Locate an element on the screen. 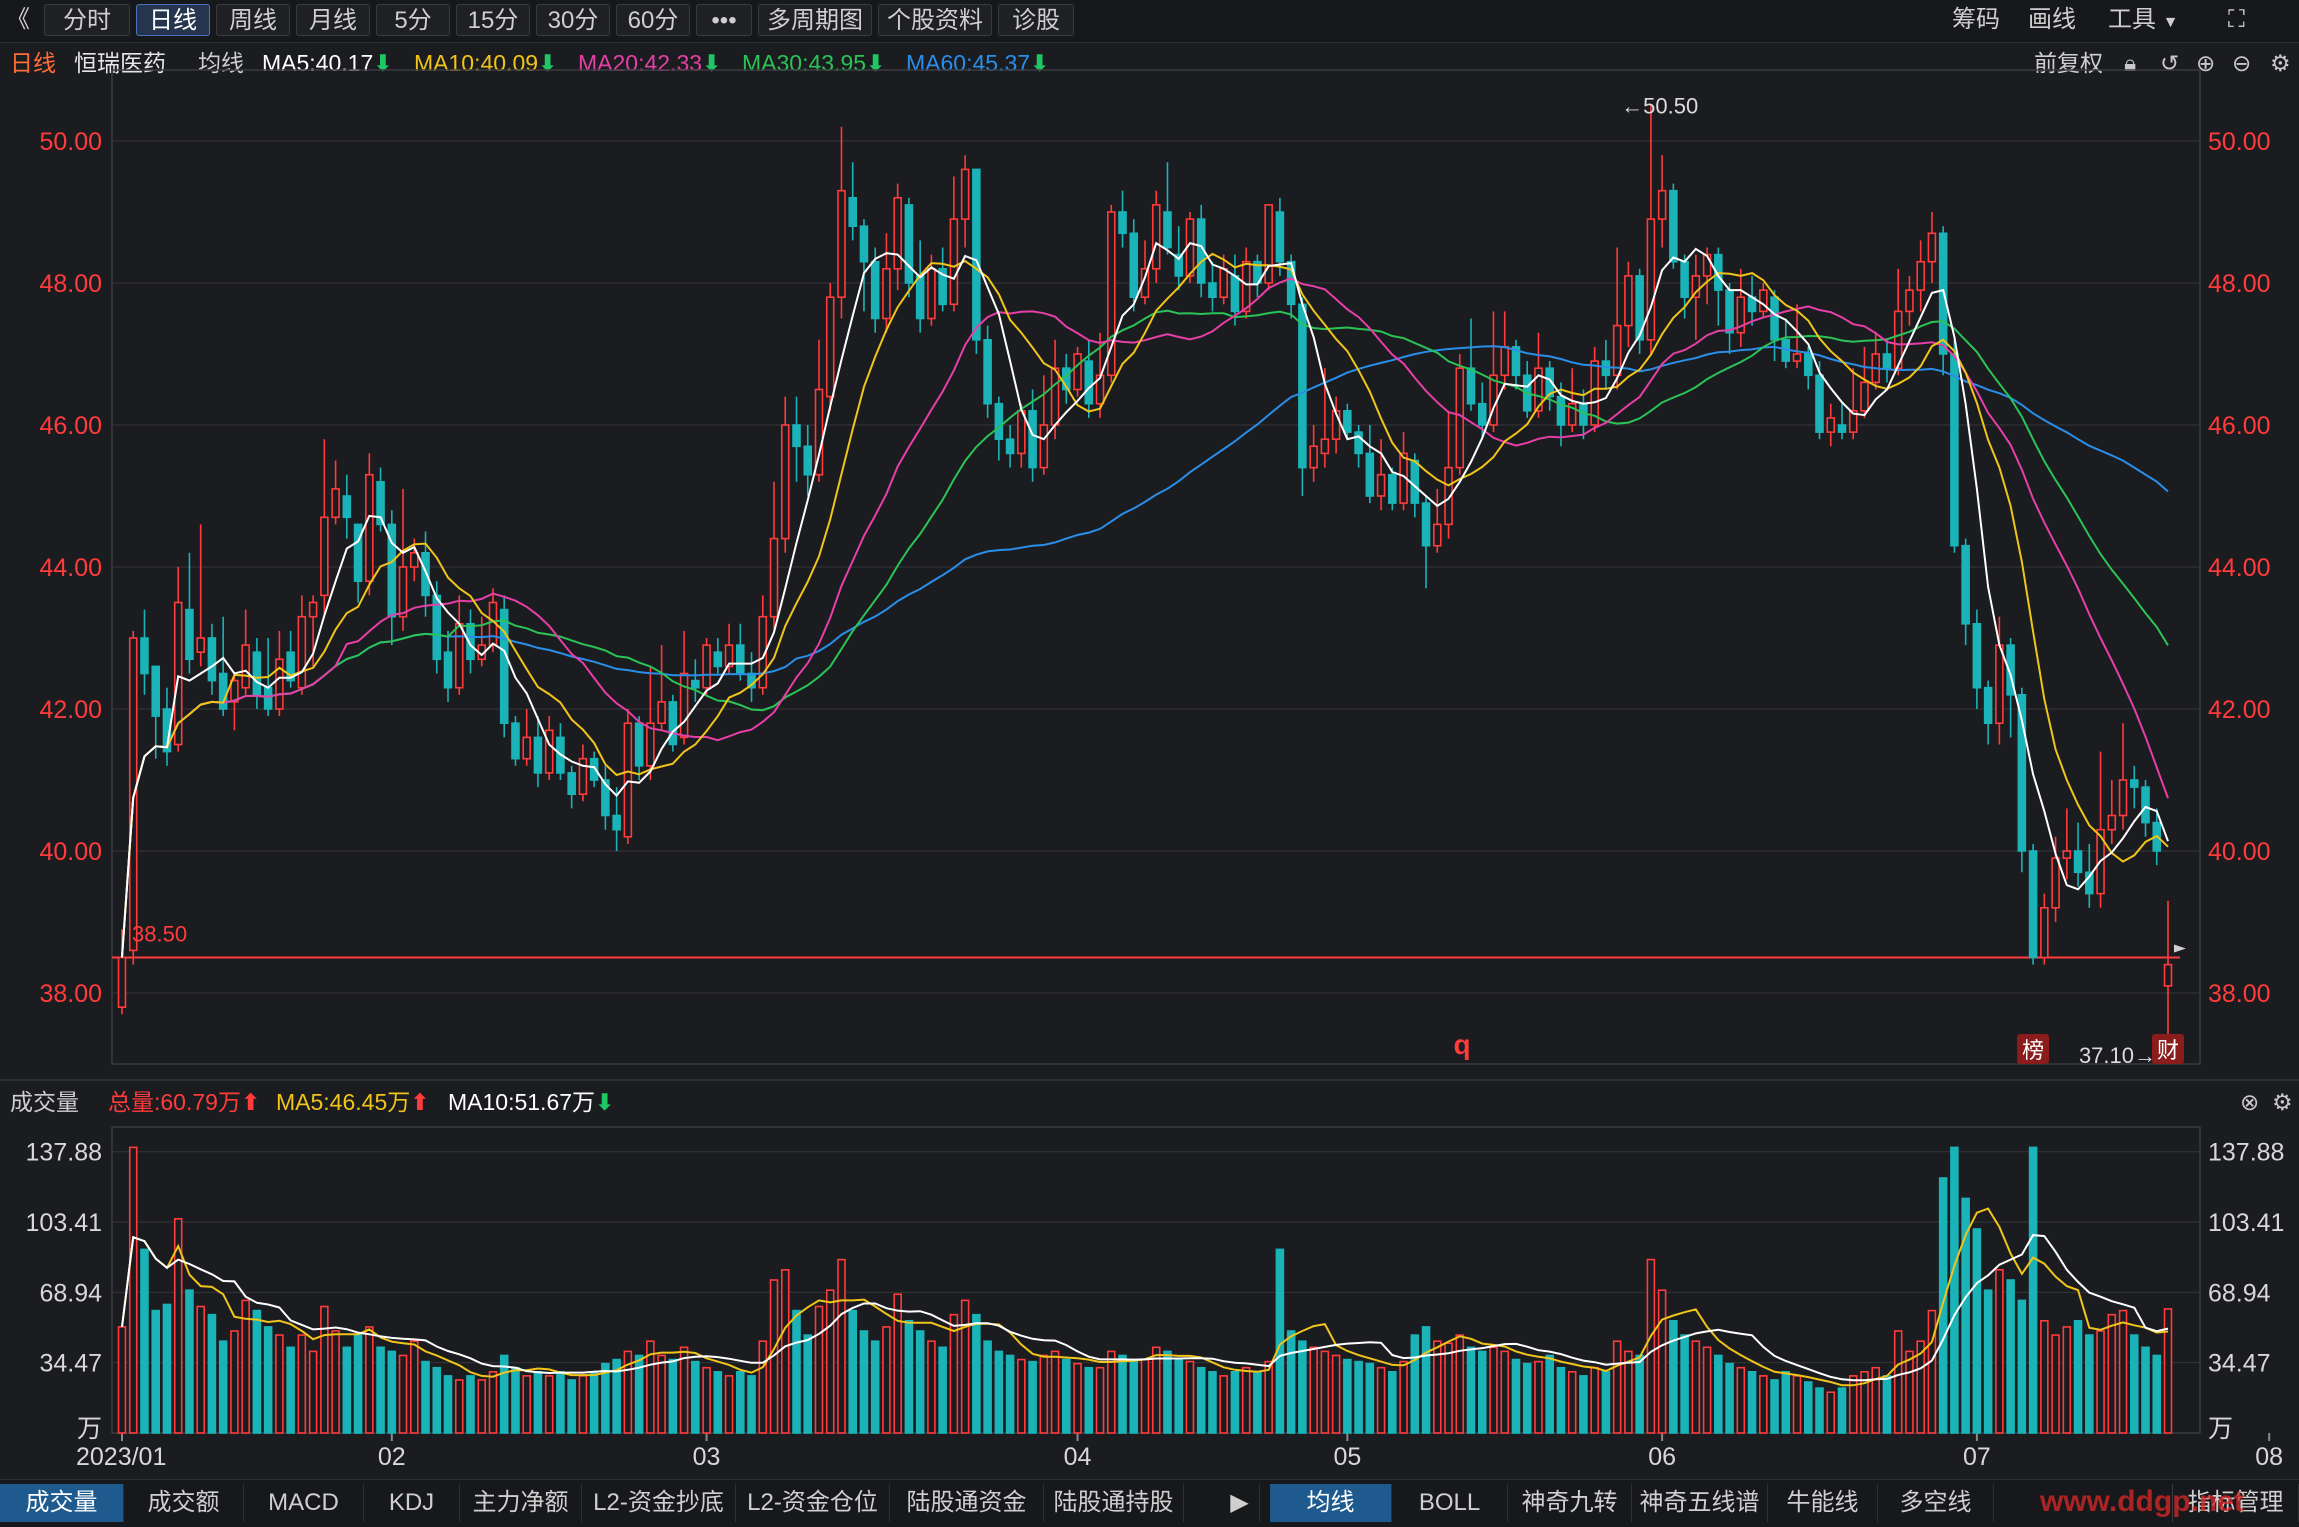  tools-button: 工具 ▼ is located at coordinates (2143, 19).